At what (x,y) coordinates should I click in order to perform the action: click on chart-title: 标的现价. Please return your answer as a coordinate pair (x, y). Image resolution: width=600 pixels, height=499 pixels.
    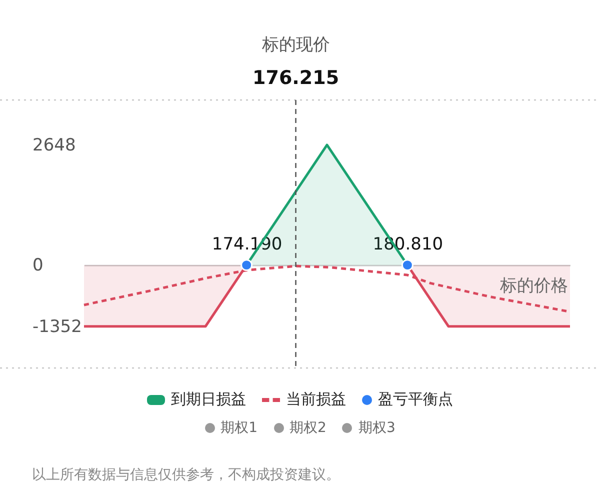
    Looking at the image, I should click on (295, 45).